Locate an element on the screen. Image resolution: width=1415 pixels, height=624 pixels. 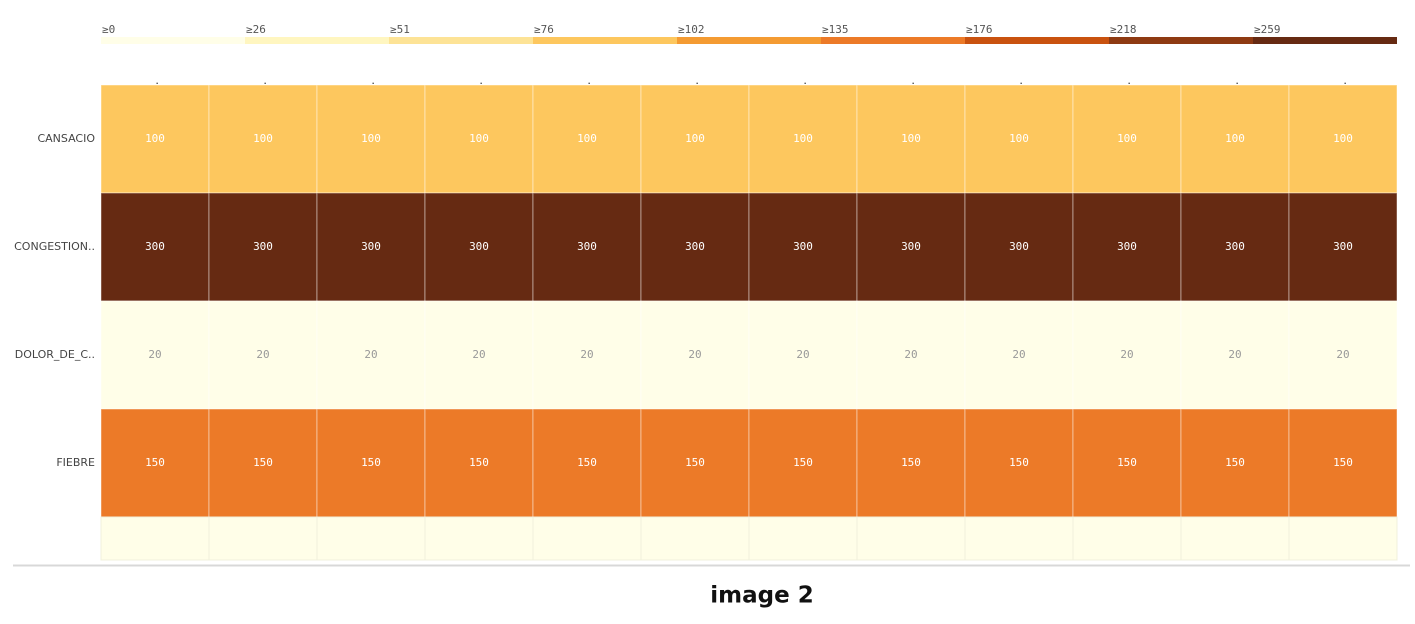
legend-label: ≥26 is located at coordinates (256, 29).